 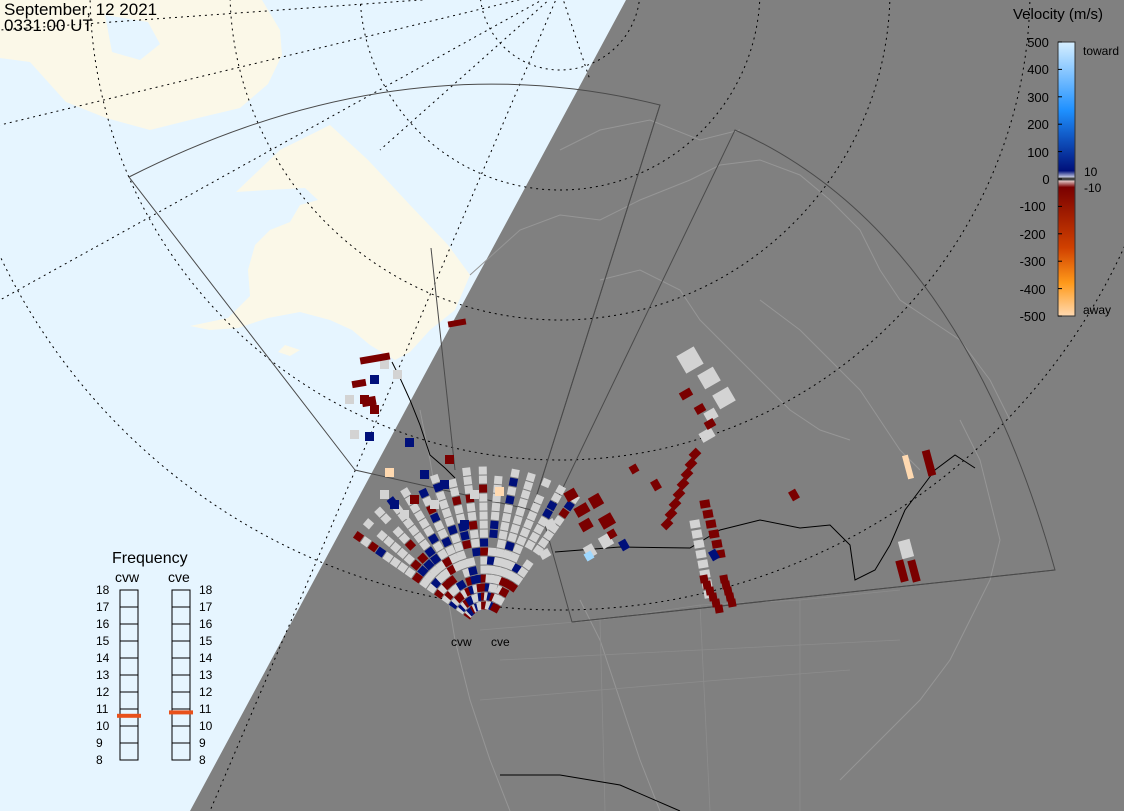 I want to click on velocity-tick-label: -500, so click(x=1032, y=316).